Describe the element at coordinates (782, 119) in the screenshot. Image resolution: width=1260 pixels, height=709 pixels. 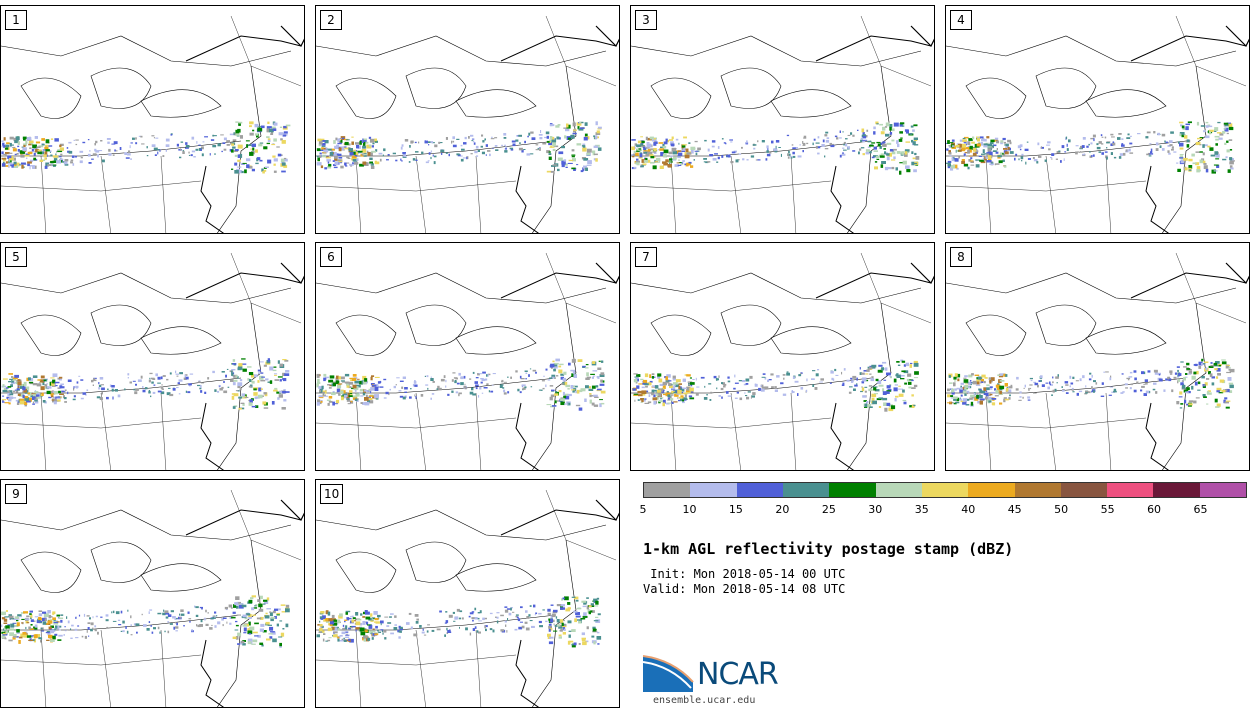
I see `map-panel-3: 3` at that location.